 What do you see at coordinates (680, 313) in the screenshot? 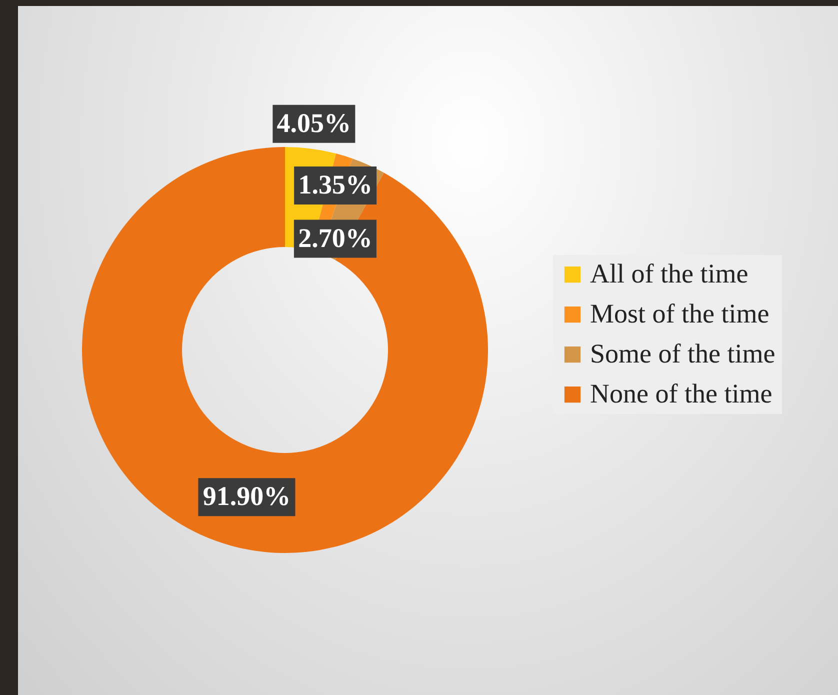
I see `legend-label: Most of the time` at bounding box center [680, 313].